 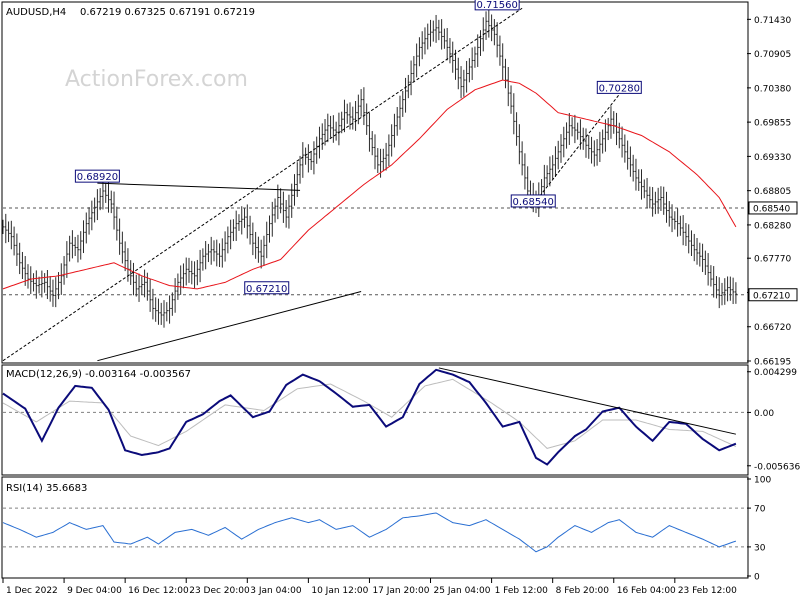 I want to click on rsi-axis-label: 70, so click(x=760, y=510).